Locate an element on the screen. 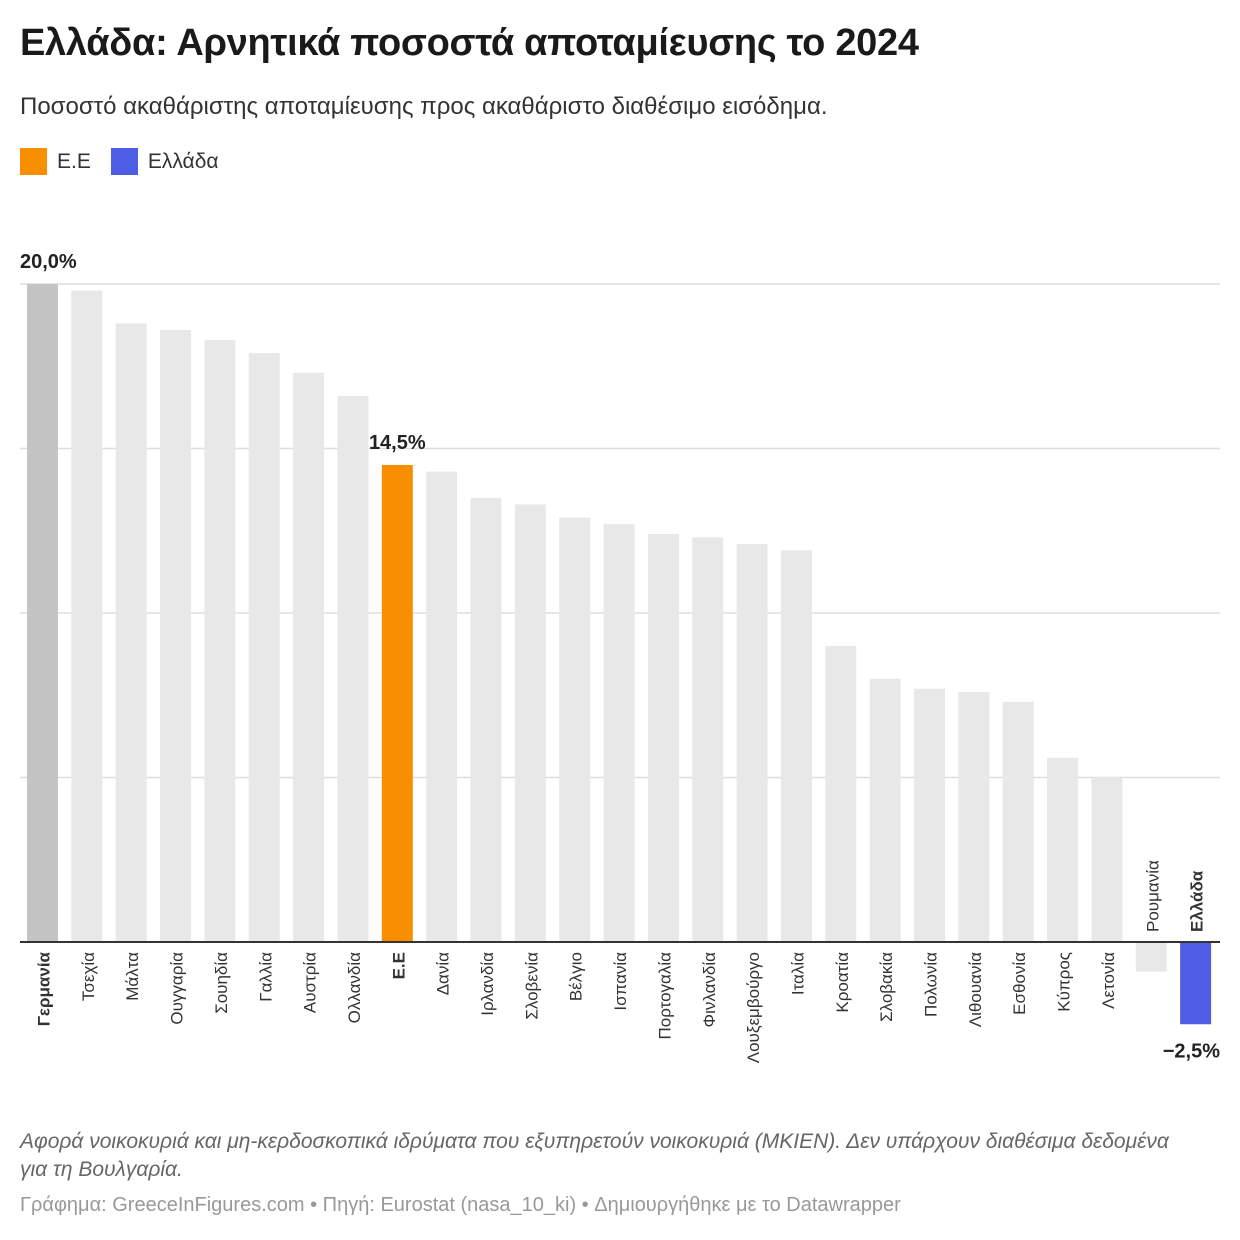 The height and width of the screenshot is (1240, 1240). category-label-Αυστρία: Αυστρία is located at coordinates (310, 982).